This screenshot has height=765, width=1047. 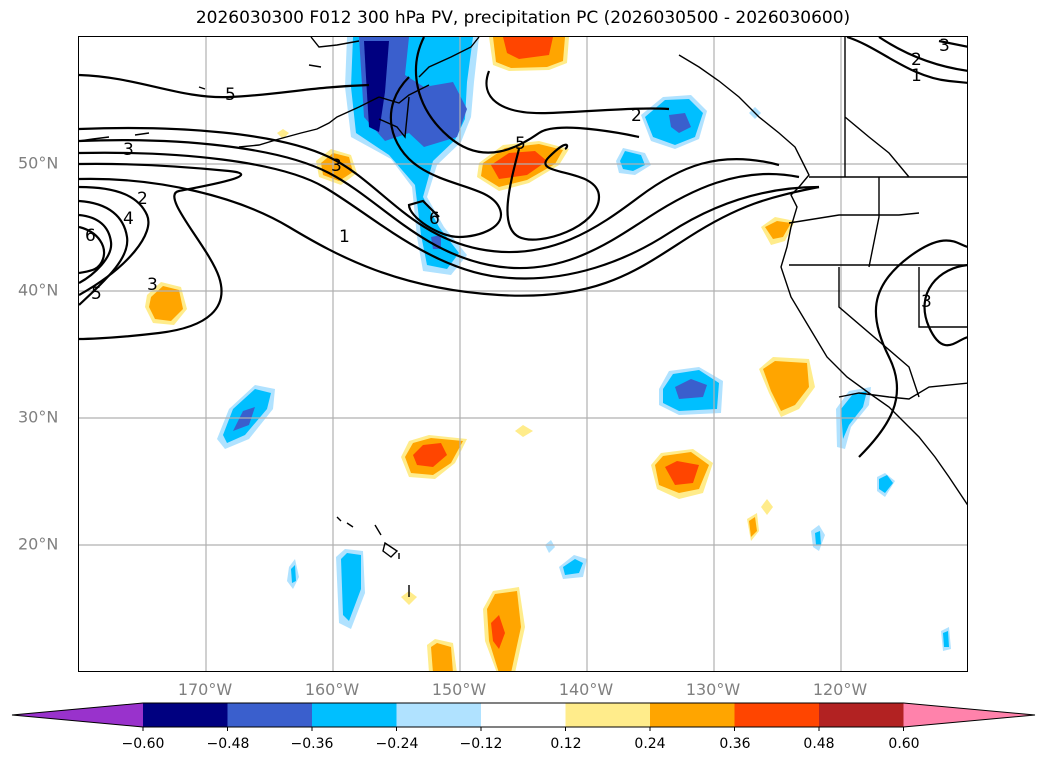 I want to click on lon-label: 120°W, so click(x=840, y=689).